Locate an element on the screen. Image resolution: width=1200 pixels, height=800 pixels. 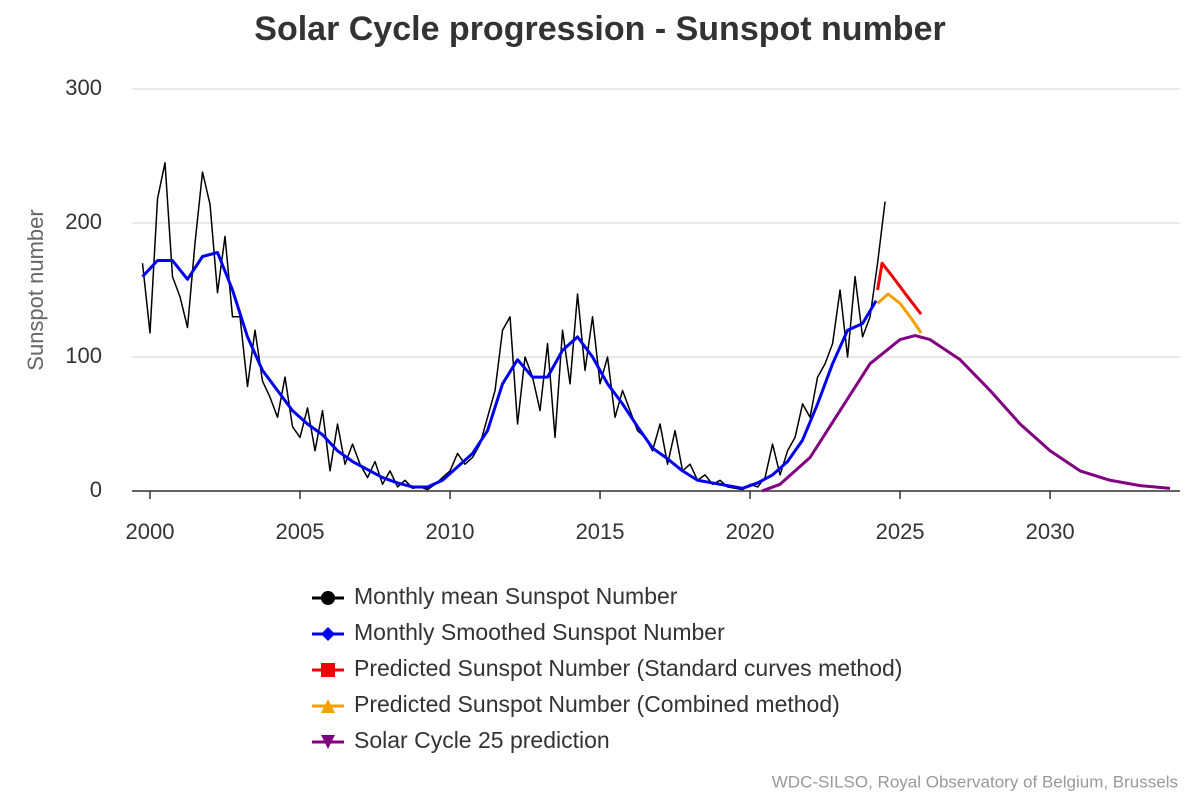
legend-label: Monthly Smoothed Sunspot Number is located at coordinates (539, 632).